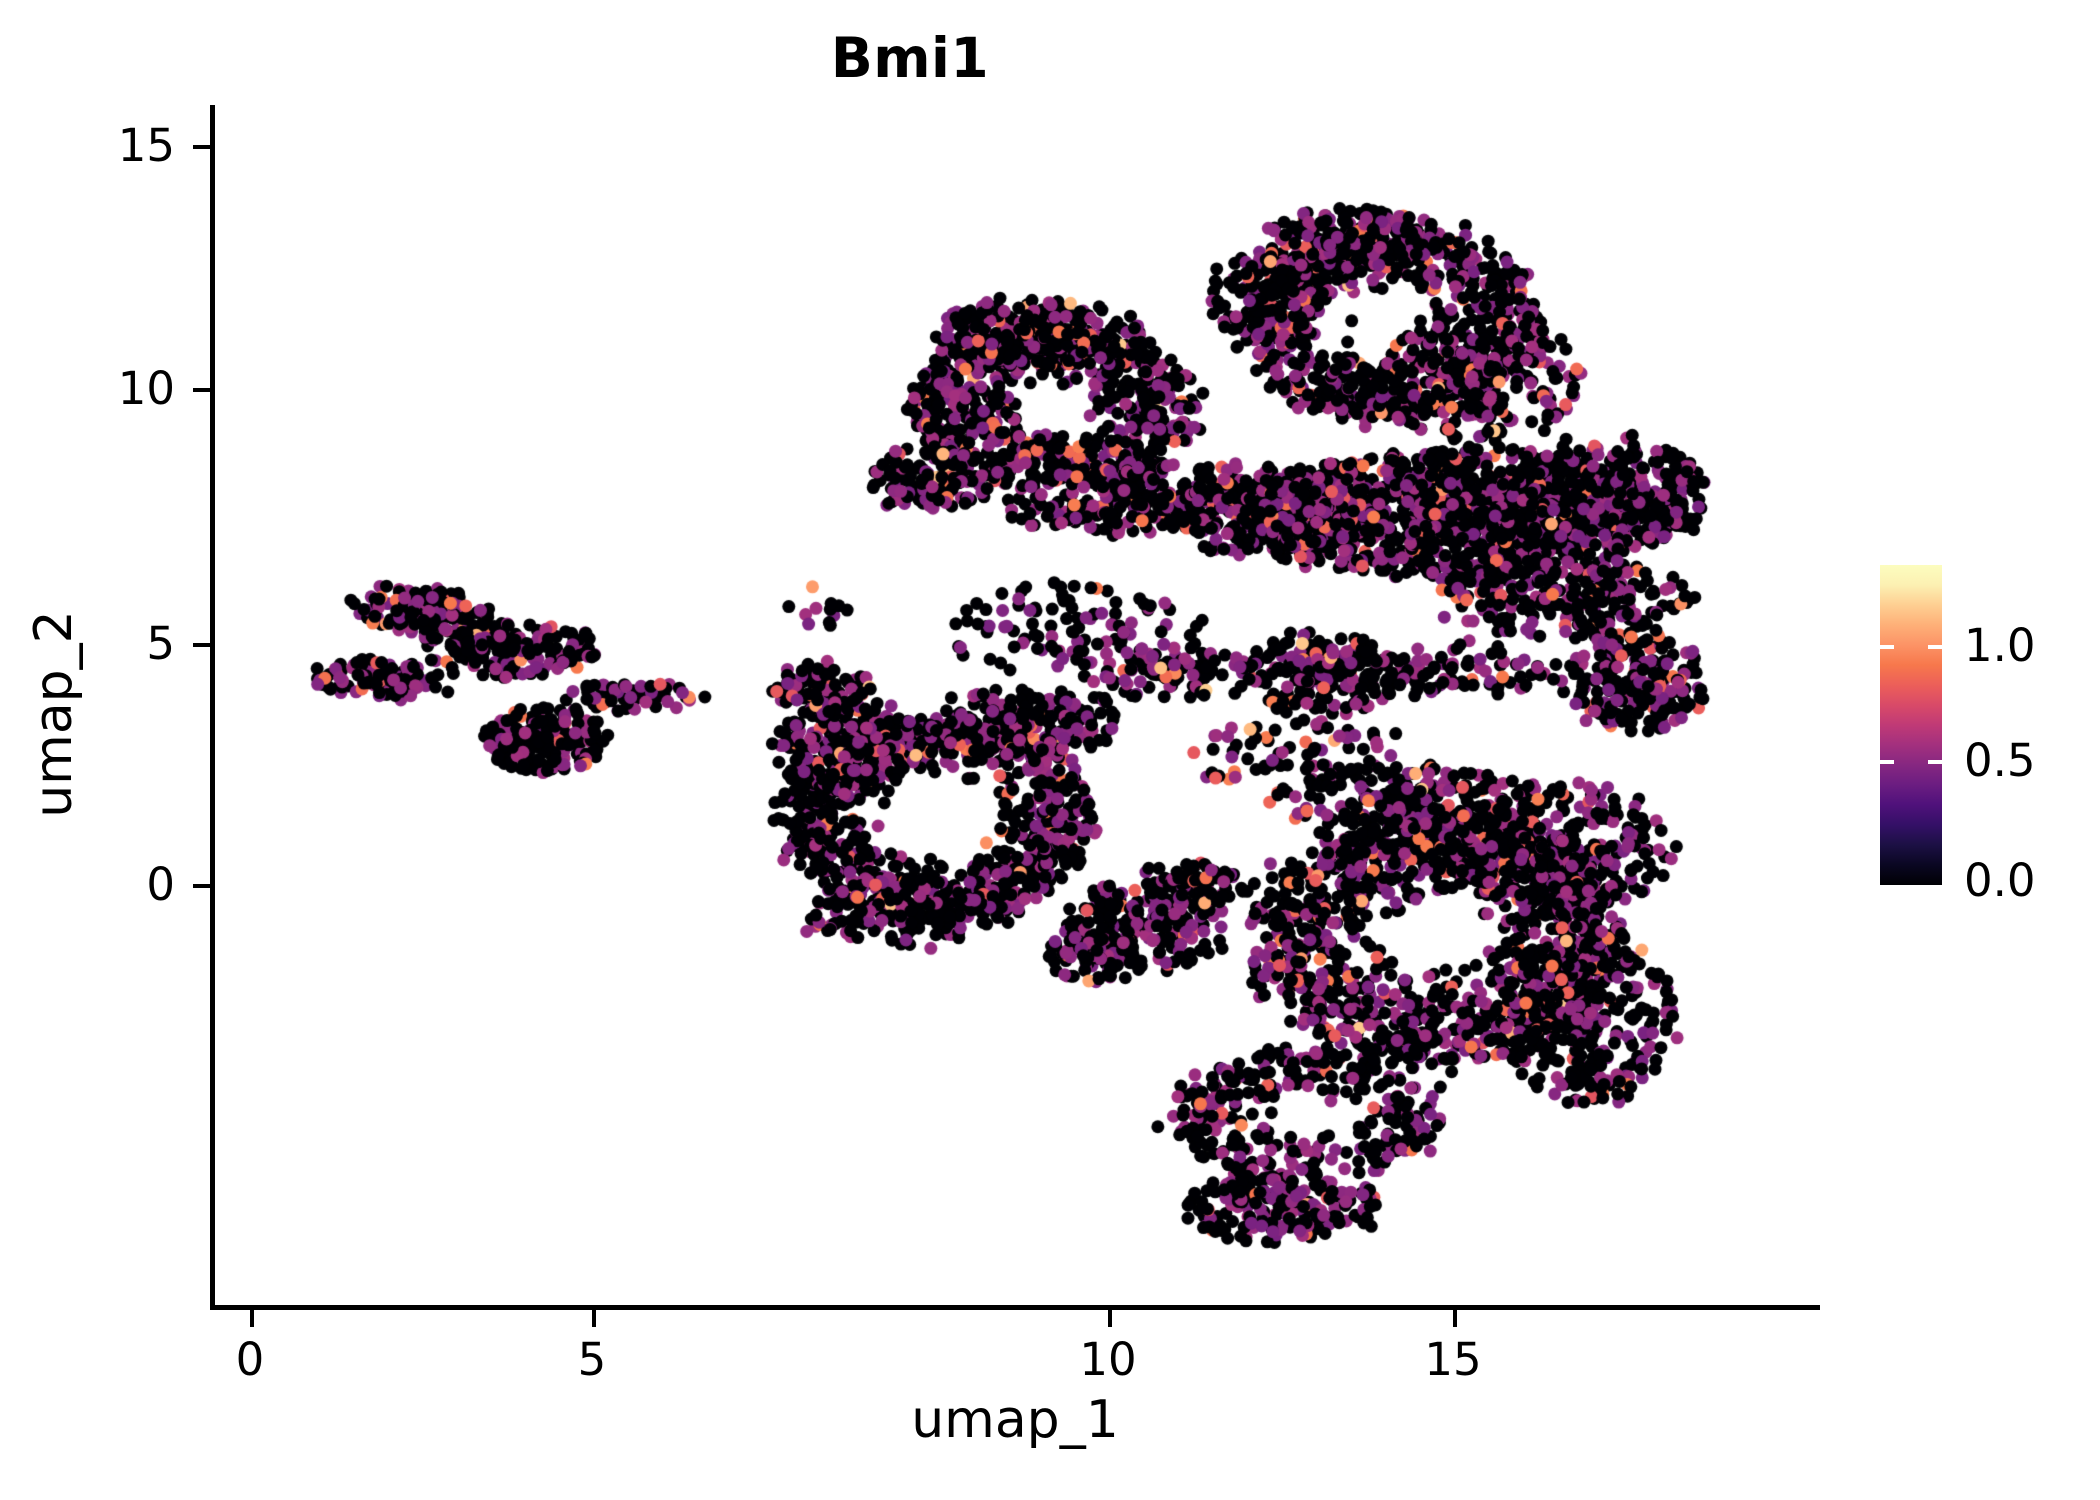  What do you see at coordinates (1911, 725) in the screenshot?
I see `colorbar-gradient` at bounding box center [1911, 725].